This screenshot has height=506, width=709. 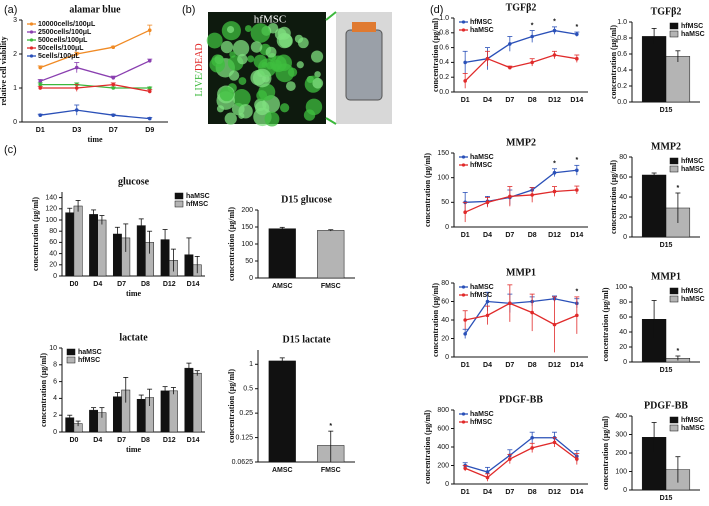 What do you see at coordinates (270, 20) in the screenshot?
I see `image-title: hfMSC` at bounding box center [270, 20].